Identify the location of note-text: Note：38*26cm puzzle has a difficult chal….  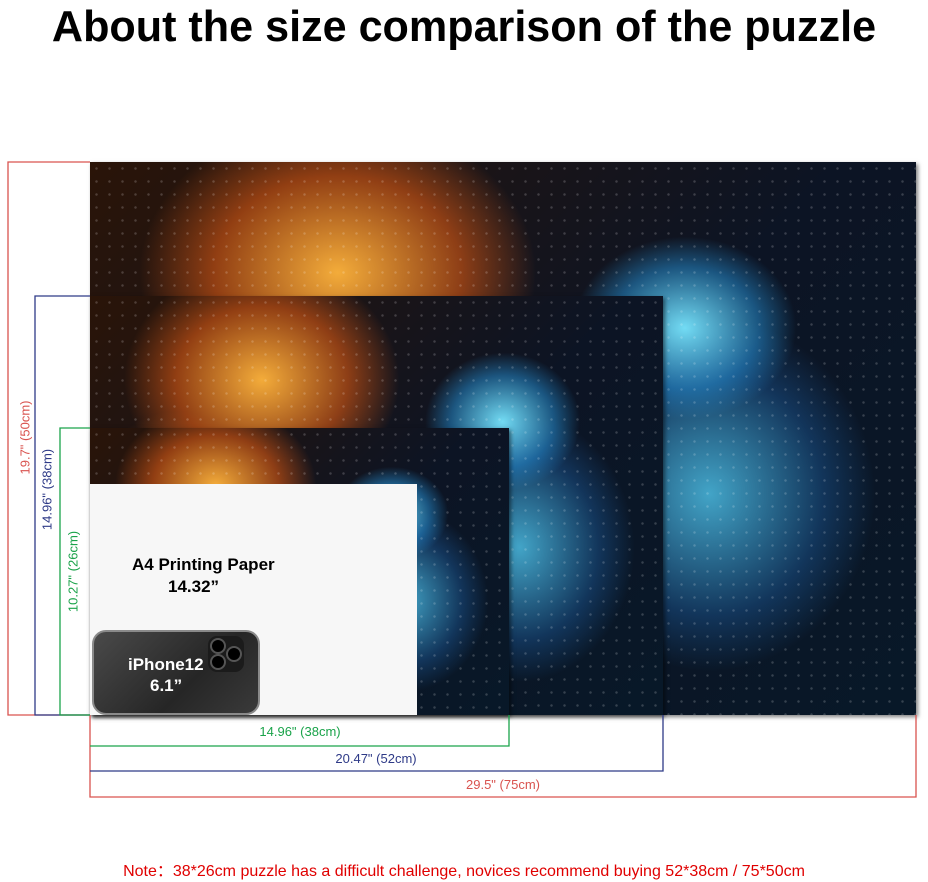
(464, 871).